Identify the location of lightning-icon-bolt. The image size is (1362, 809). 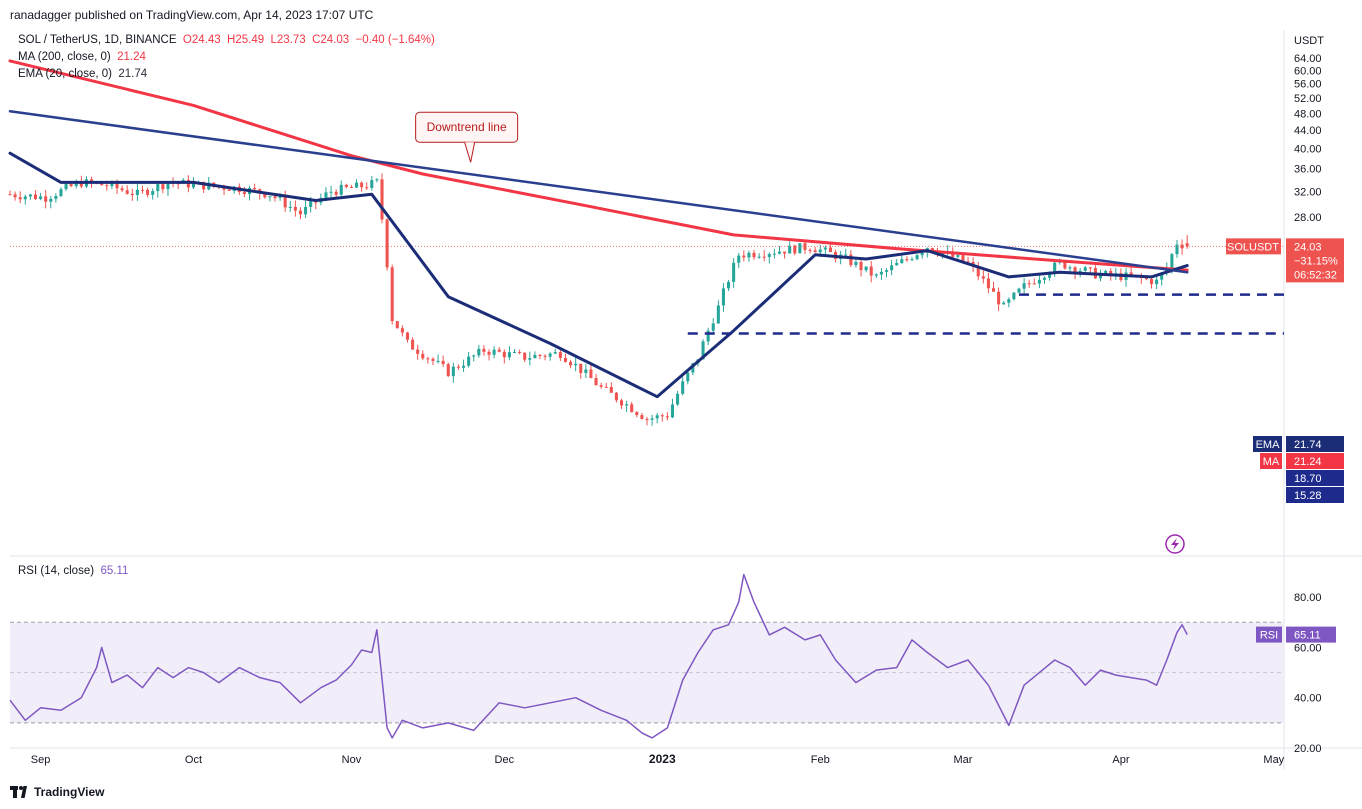
(1175, 544).